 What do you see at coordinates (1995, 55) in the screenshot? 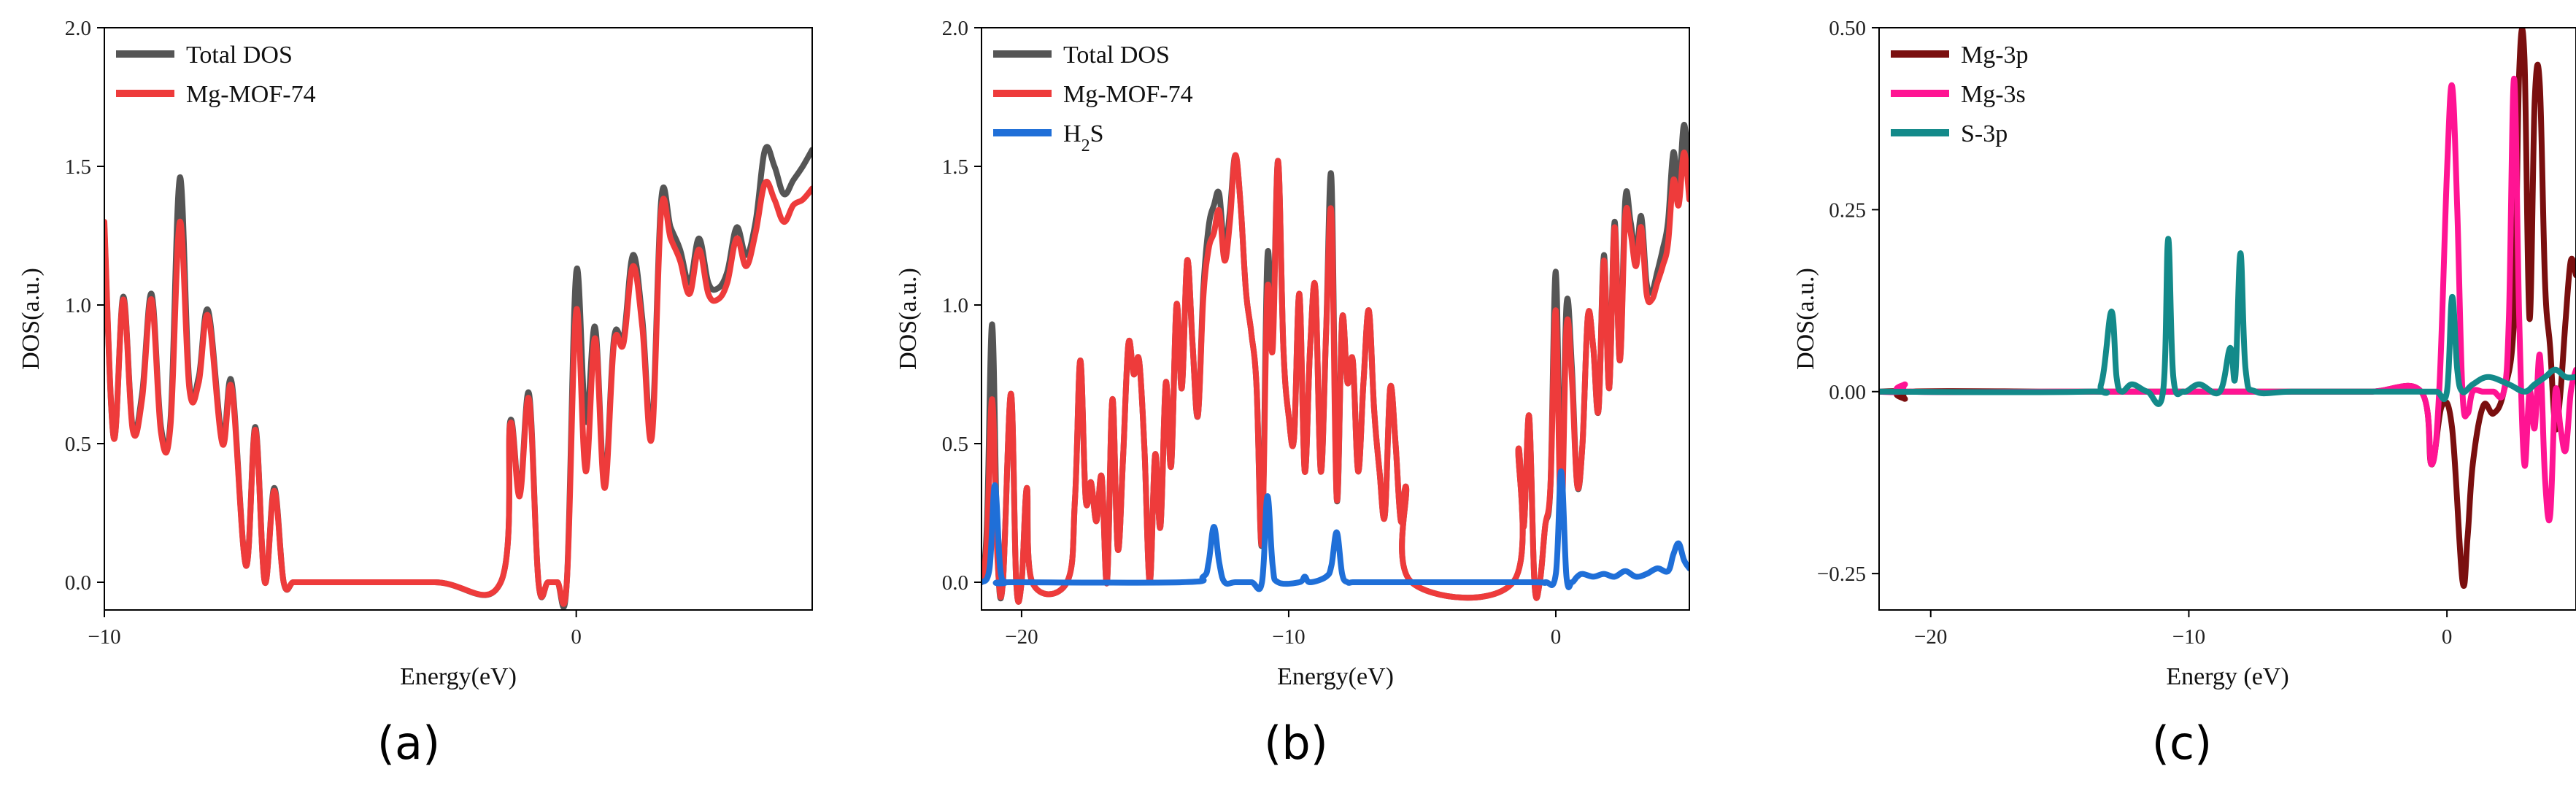
I see `legend-entry: Mg-3p` at bounding box center [1995, 55].